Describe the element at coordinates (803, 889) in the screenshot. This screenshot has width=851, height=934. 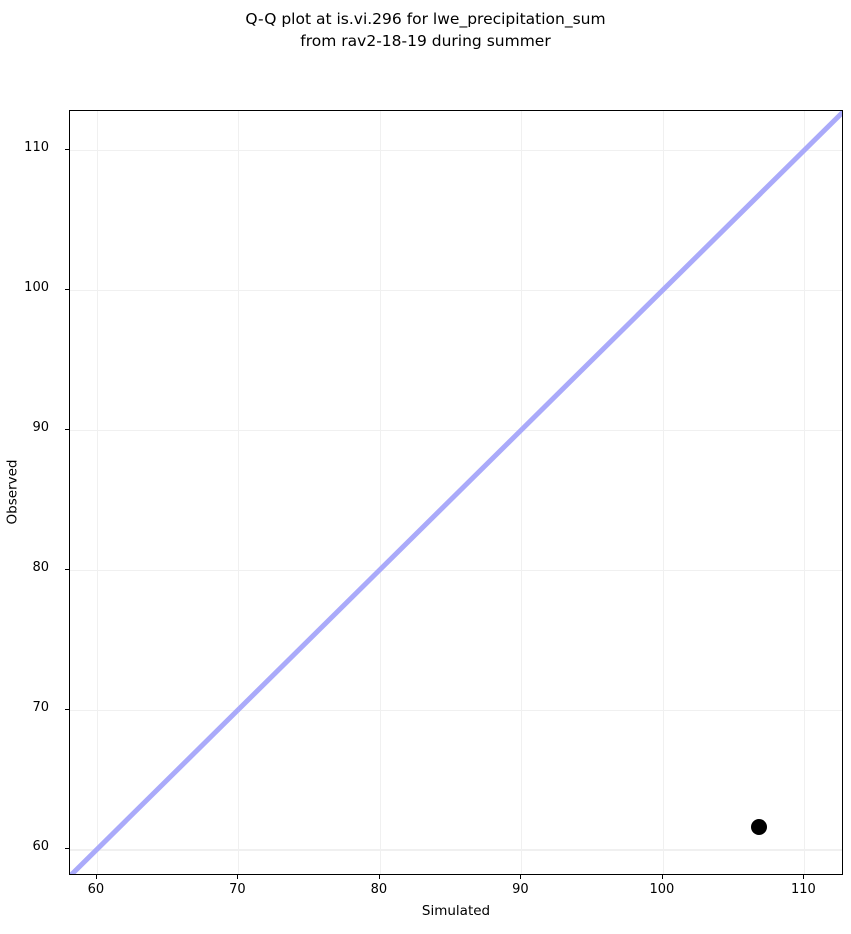
I see `x-tick-label: 110` at that location.